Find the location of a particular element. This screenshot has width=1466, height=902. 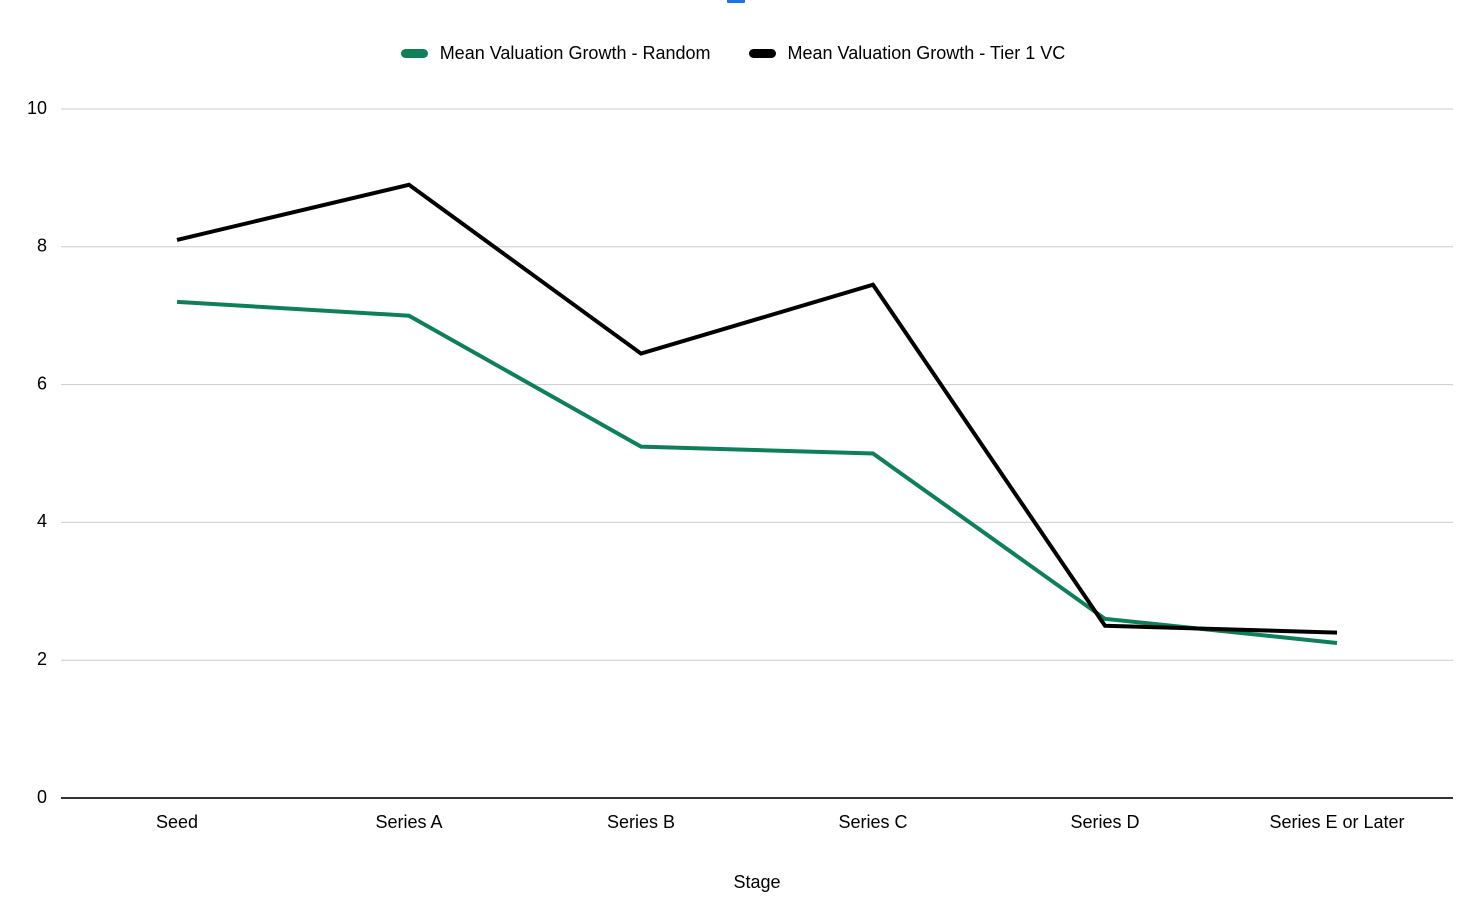

x-category-label: Series A is located at coordinates (408, 822).